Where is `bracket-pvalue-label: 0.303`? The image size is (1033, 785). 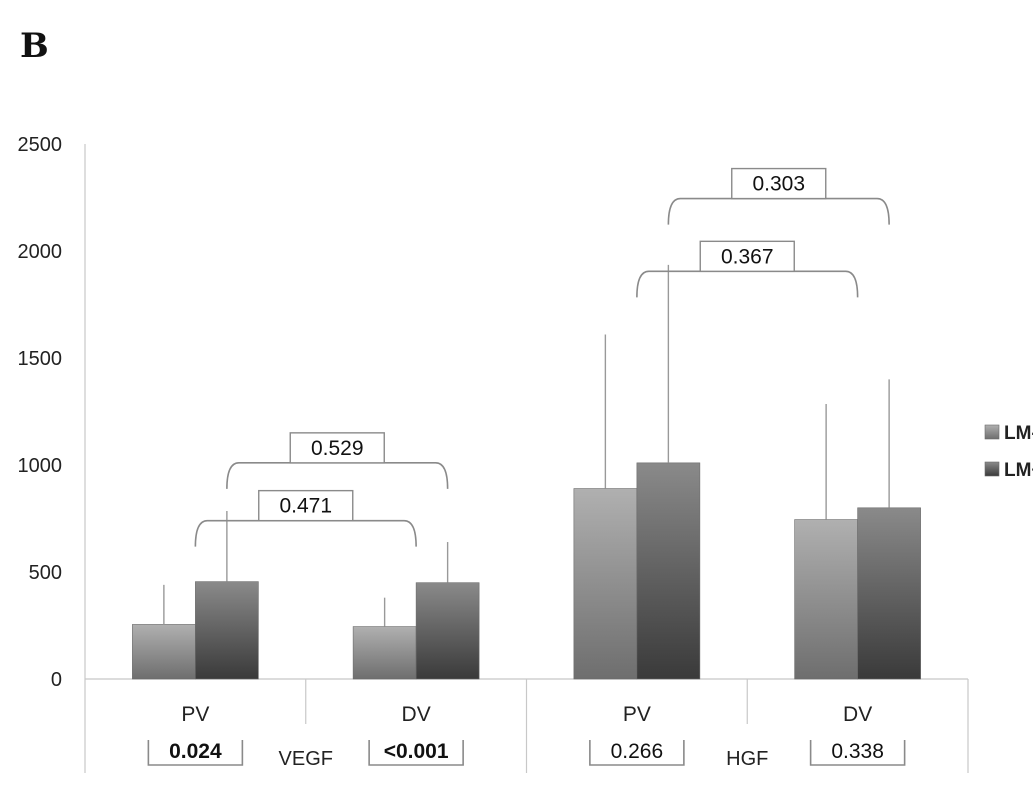 bracket-pvalue-label: 0.303 is located at coordinates (778, 184).